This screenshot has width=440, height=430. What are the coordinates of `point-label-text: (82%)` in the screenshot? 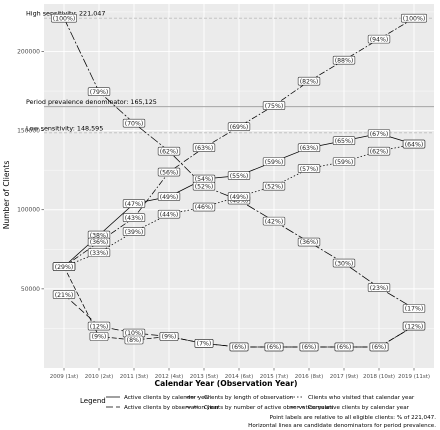 It's located at (309, 81).